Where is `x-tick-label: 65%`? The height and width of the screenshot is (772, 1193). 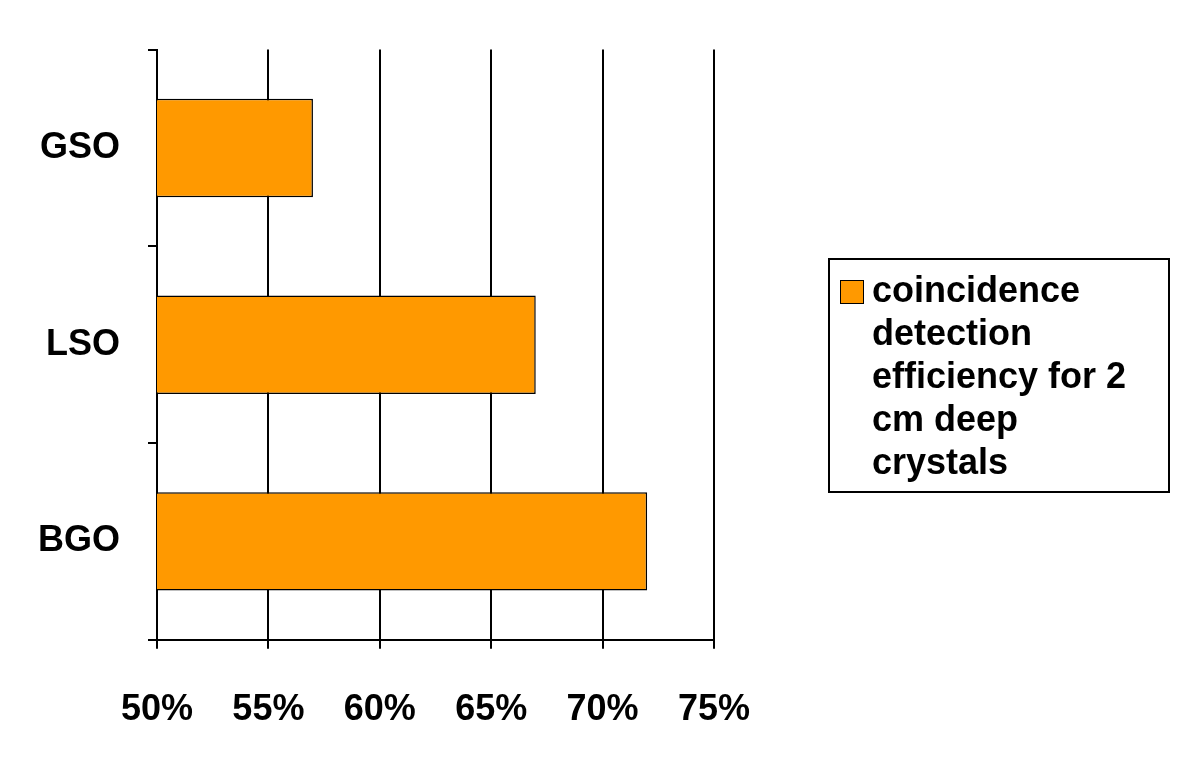
x-tick-label: 65% is located at coordinates (491, 708).